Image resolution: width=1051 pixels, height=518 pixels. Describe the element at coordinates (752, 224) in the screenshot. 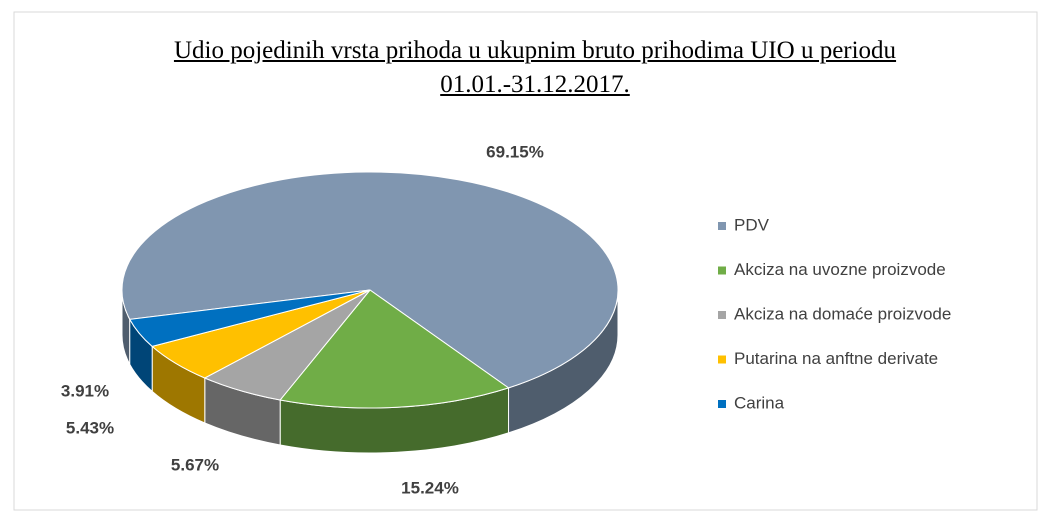

I see `legend-label: PDV` at that location.